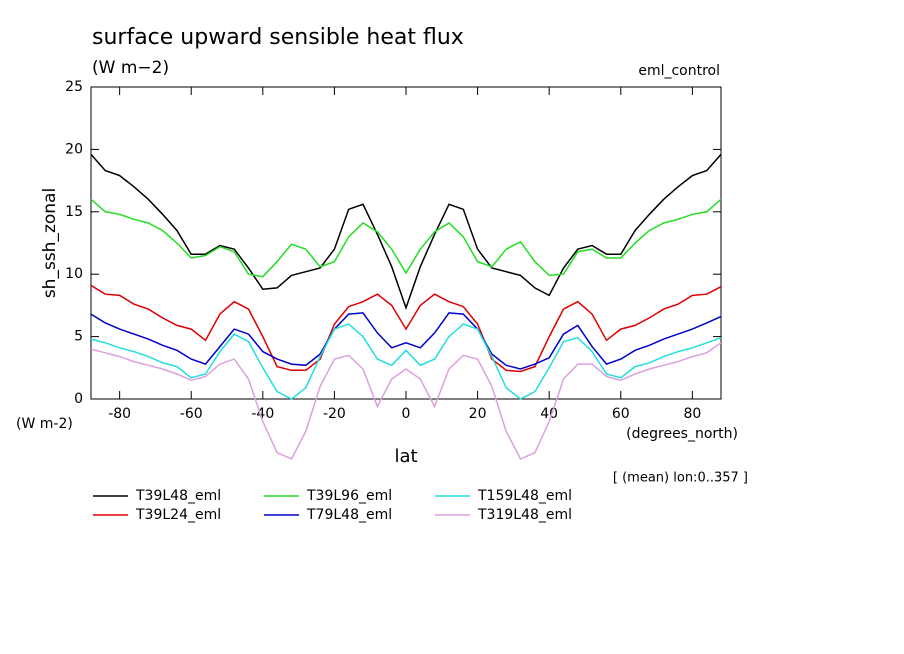 This screenshot has height=654, width=904. I want to click on chart-title: surface upward sensible heat flux, so click(278, 37).